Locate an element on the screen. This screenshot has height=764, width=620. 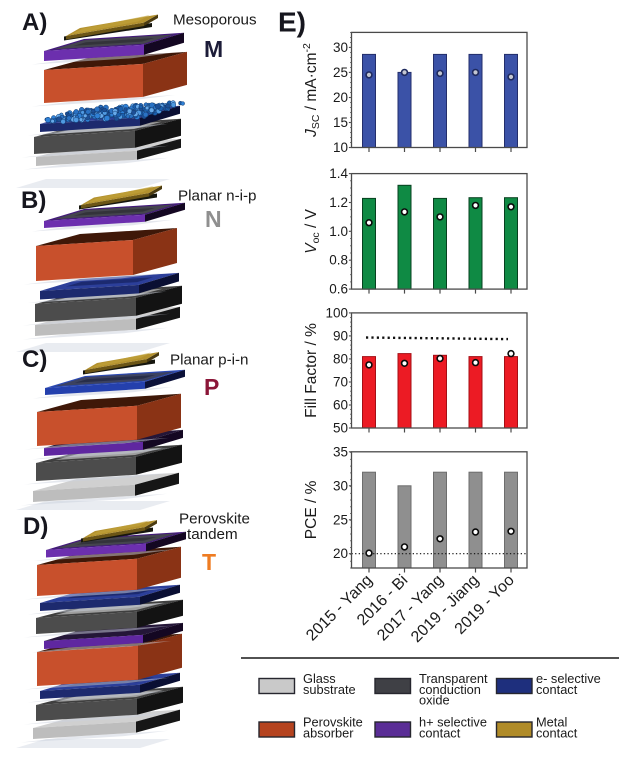
svg-text: tandem is located at coordinates (212, 534).